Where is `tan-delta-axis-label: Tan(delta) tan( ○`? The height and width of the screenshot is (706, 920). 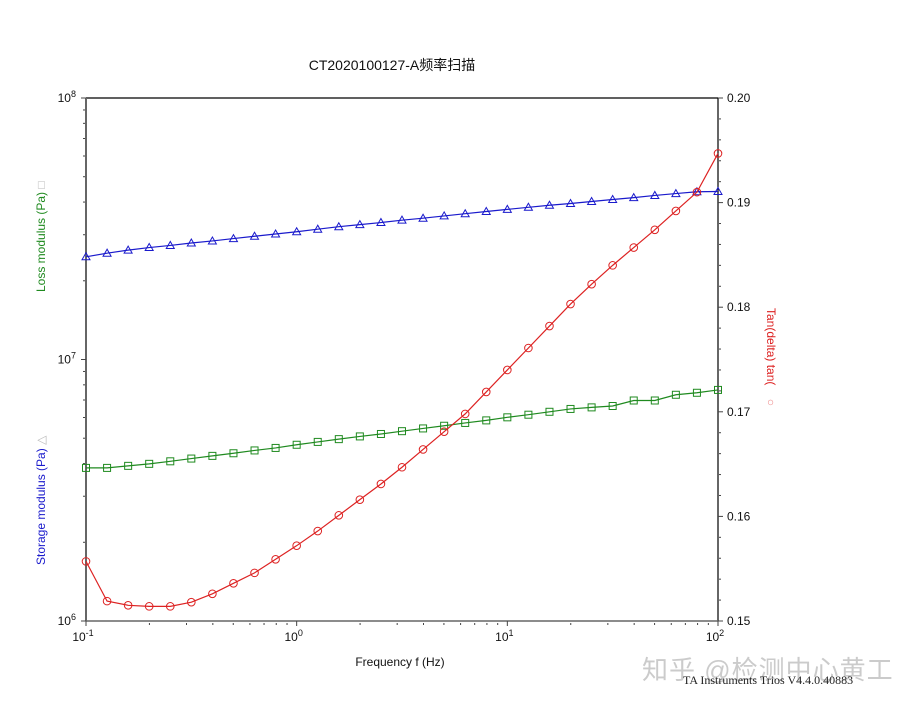
tan-delta-axis-label: Tan(delta) tan( ○ is located at coordinates (771, 357).